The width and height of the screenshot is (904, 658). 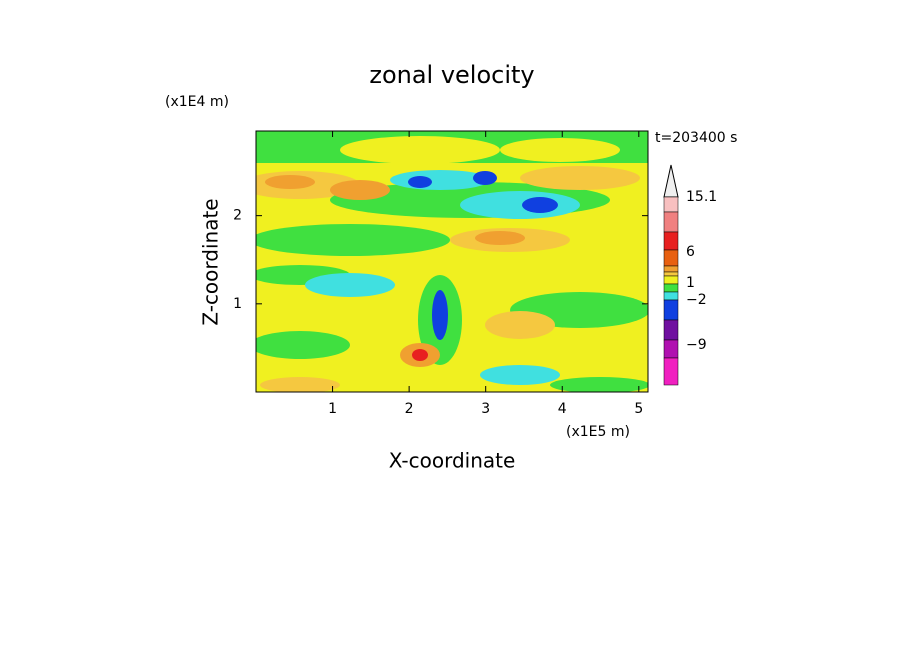 I want to click on x-tick-label: 3, so click(x=485, y=409).